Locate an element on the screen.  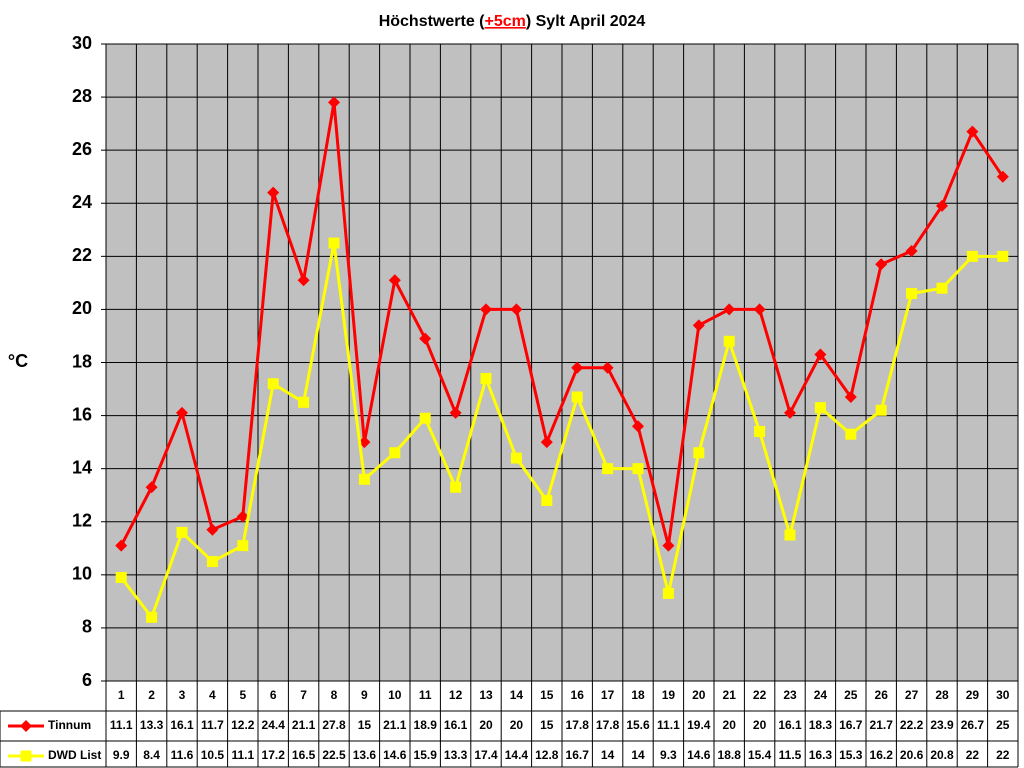
x-tick-label: 10 is located at coordinates (395, 695).